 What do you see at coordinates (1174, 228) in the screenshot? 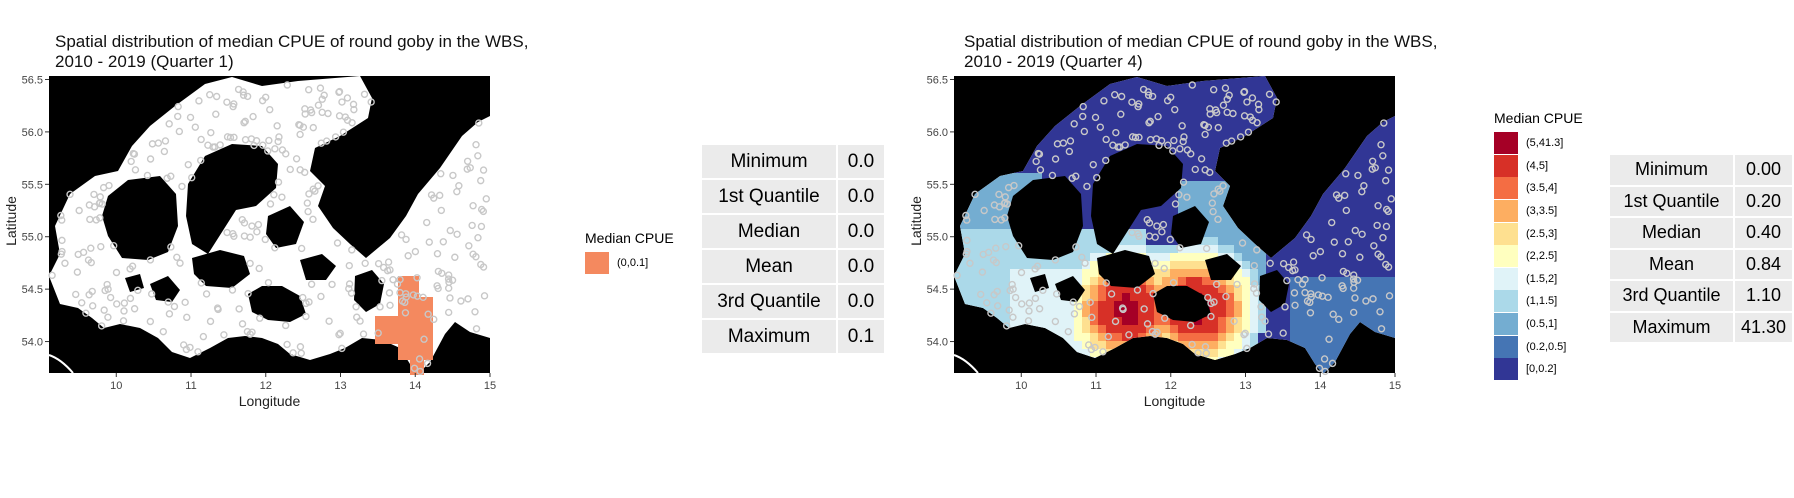
I see `sample-stations` at bounding box center [1174, 228].